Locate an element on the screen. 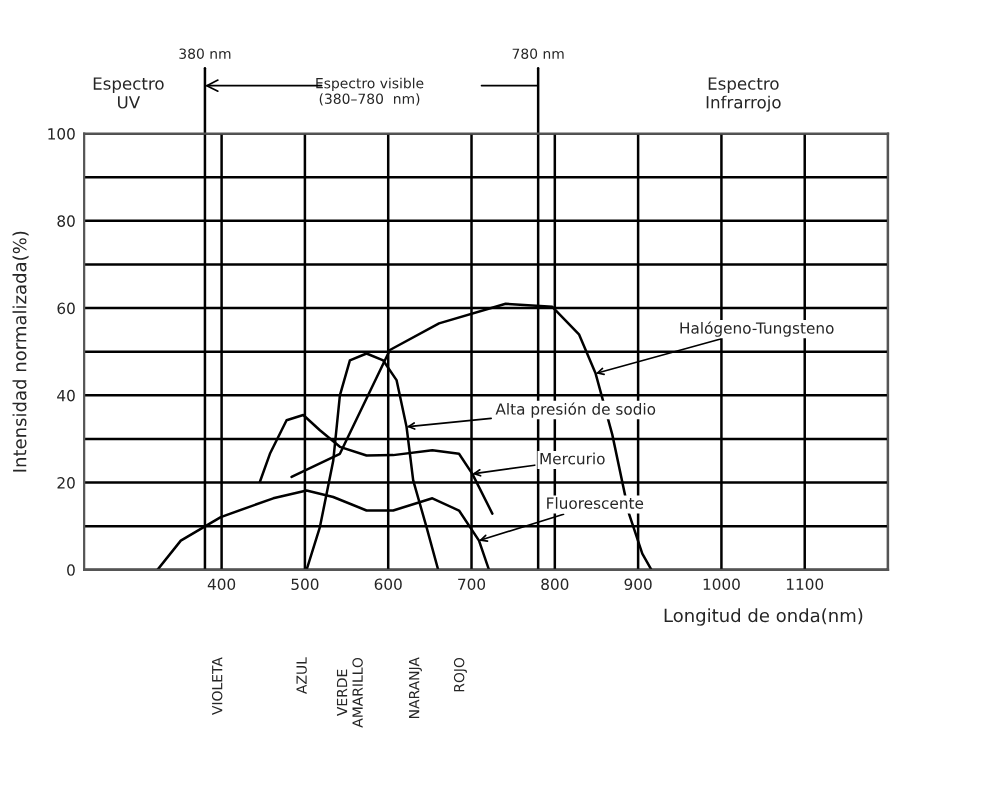 The image size is (990, 786). text: Espectro UV is located at coordinates (128, 93).